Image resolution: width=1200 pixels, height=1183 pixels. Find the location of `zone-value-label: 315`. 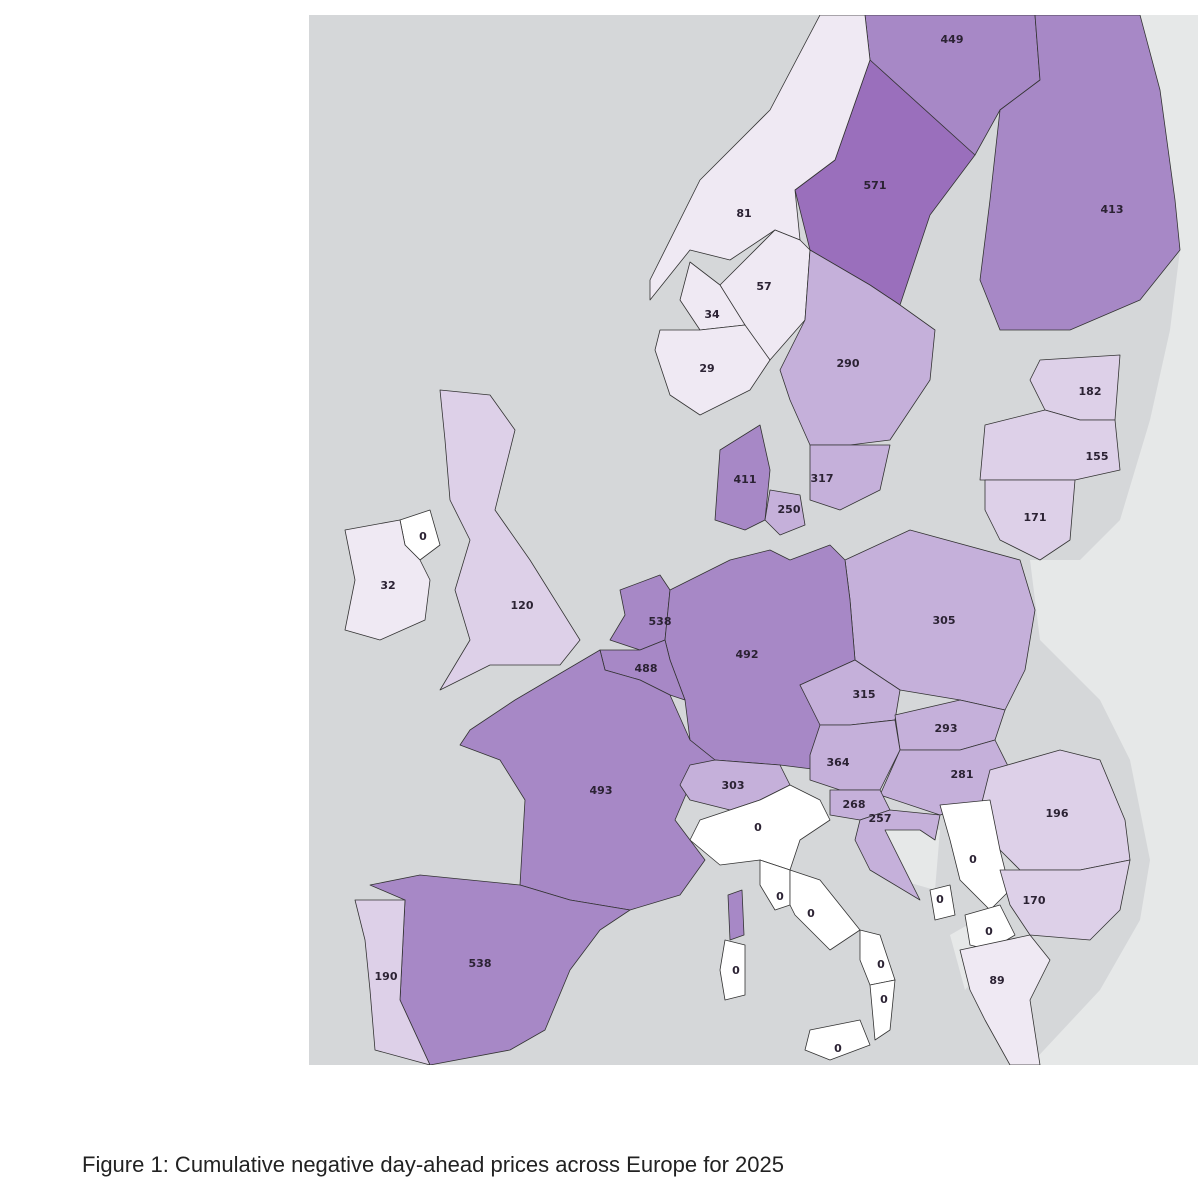

zone-value-label: 315 is located at coordinates (864, 694).